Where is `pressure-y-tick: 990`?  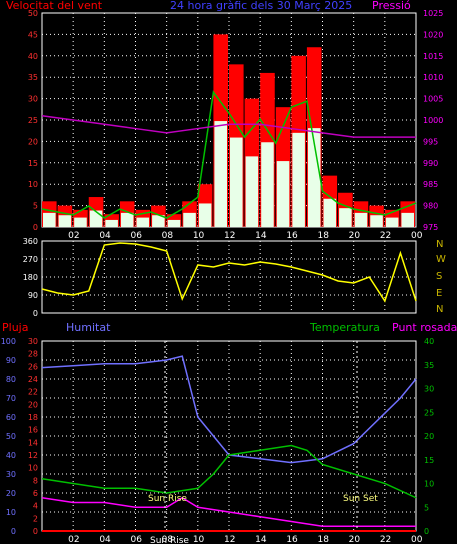 pressure-y-tick: 990 is located at coordinates (430, 163).